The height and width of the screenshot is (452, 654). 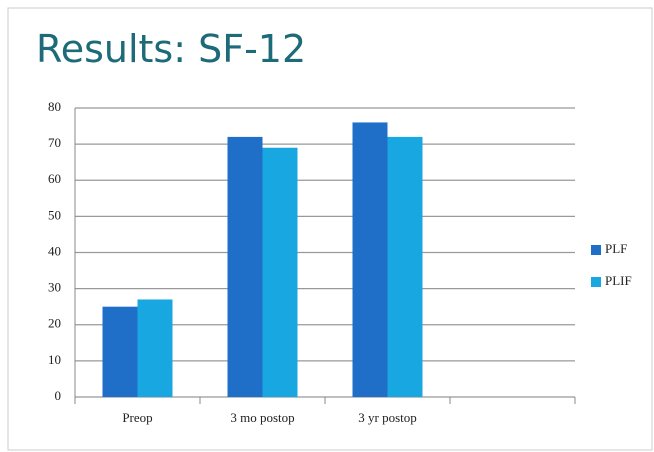 I want to click on y-tick-label: 80, so click(x=54, y=106).